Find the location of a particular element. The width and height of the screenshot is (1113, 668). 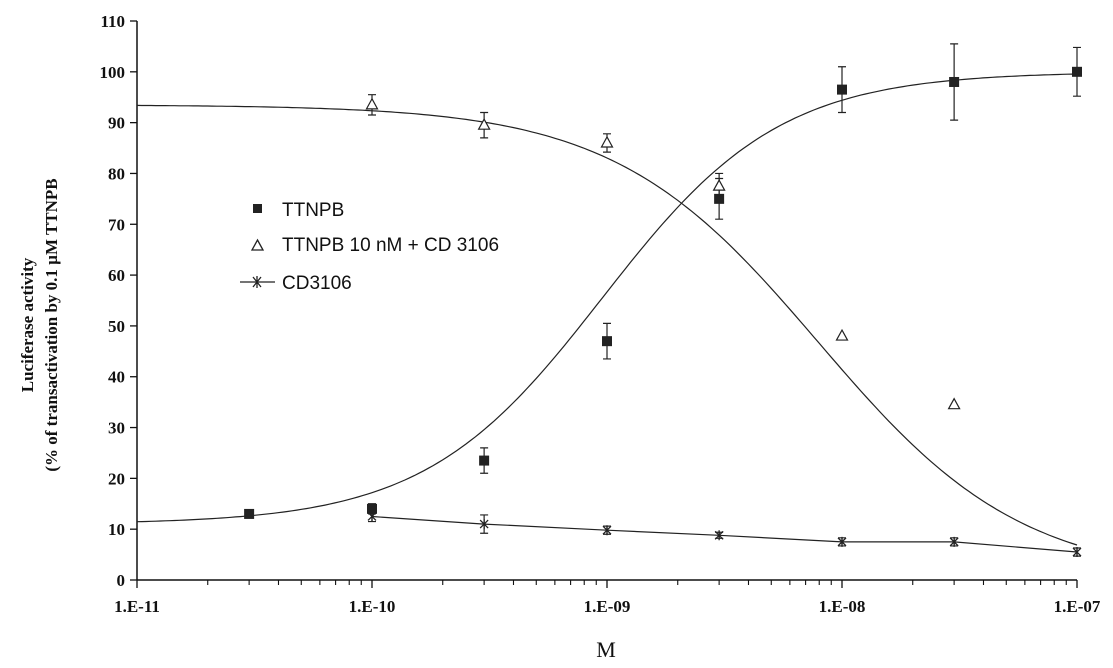

y-tick-label: 20 is located at coordinates (116, 478).